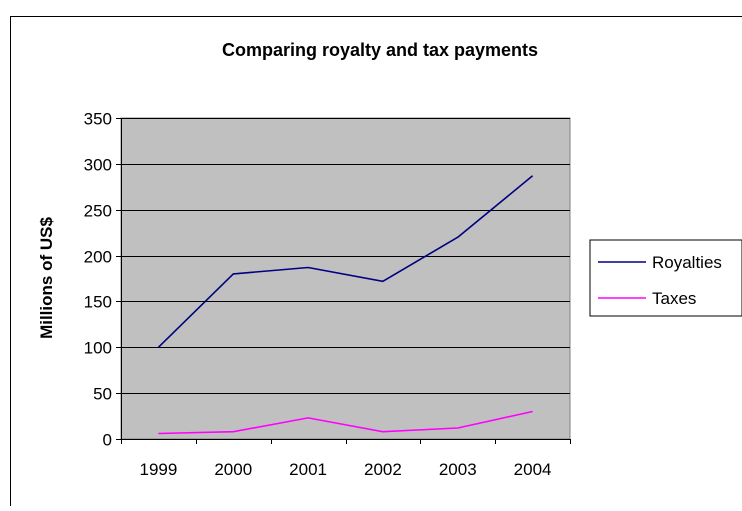 The width and height of the screenshot is (742, 511). I want to click on x-tick-label: 2000, so click(233, 469).